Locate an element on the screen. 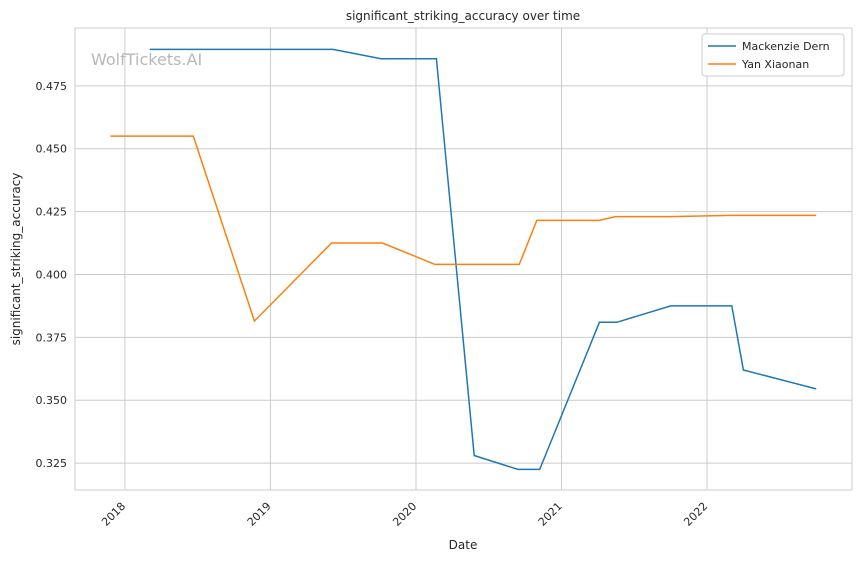 Image resolution: width=860 pixels, height=565 pixels. y-tick-label: 0.400 is located at coordinates (52, 274).